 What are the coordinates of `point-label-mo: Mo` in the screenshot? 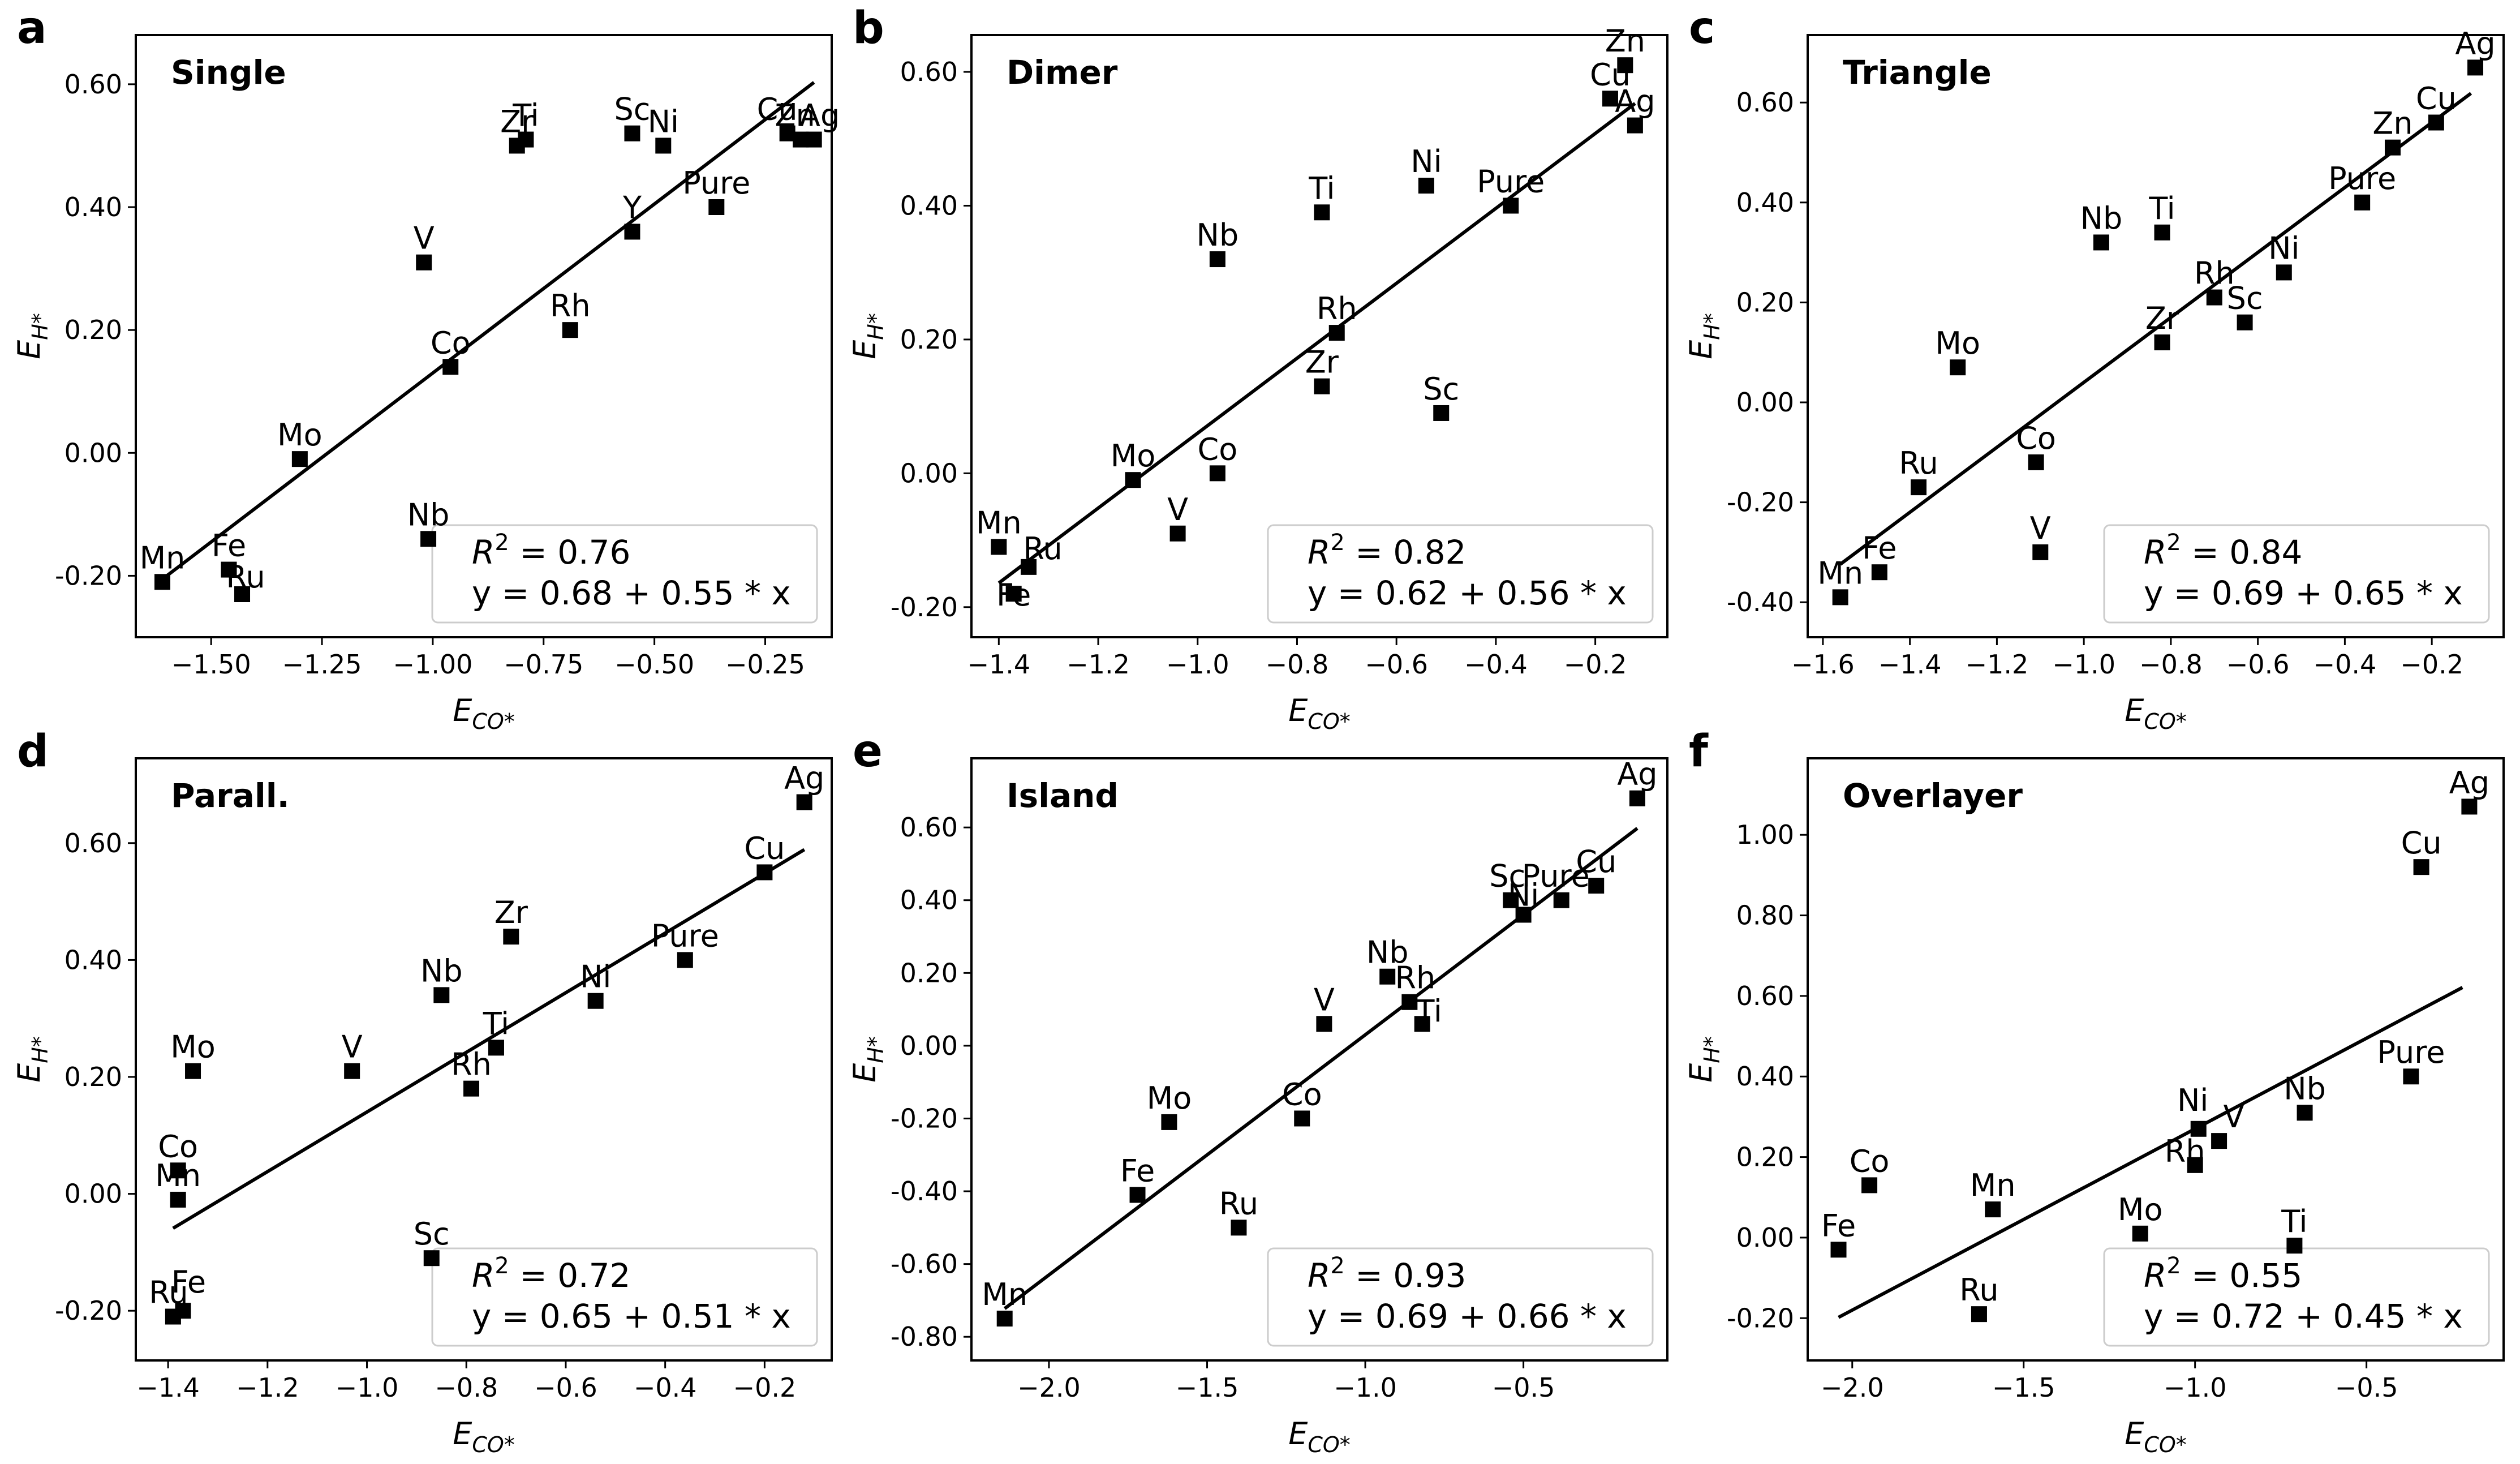 It's located at (1957, 343).